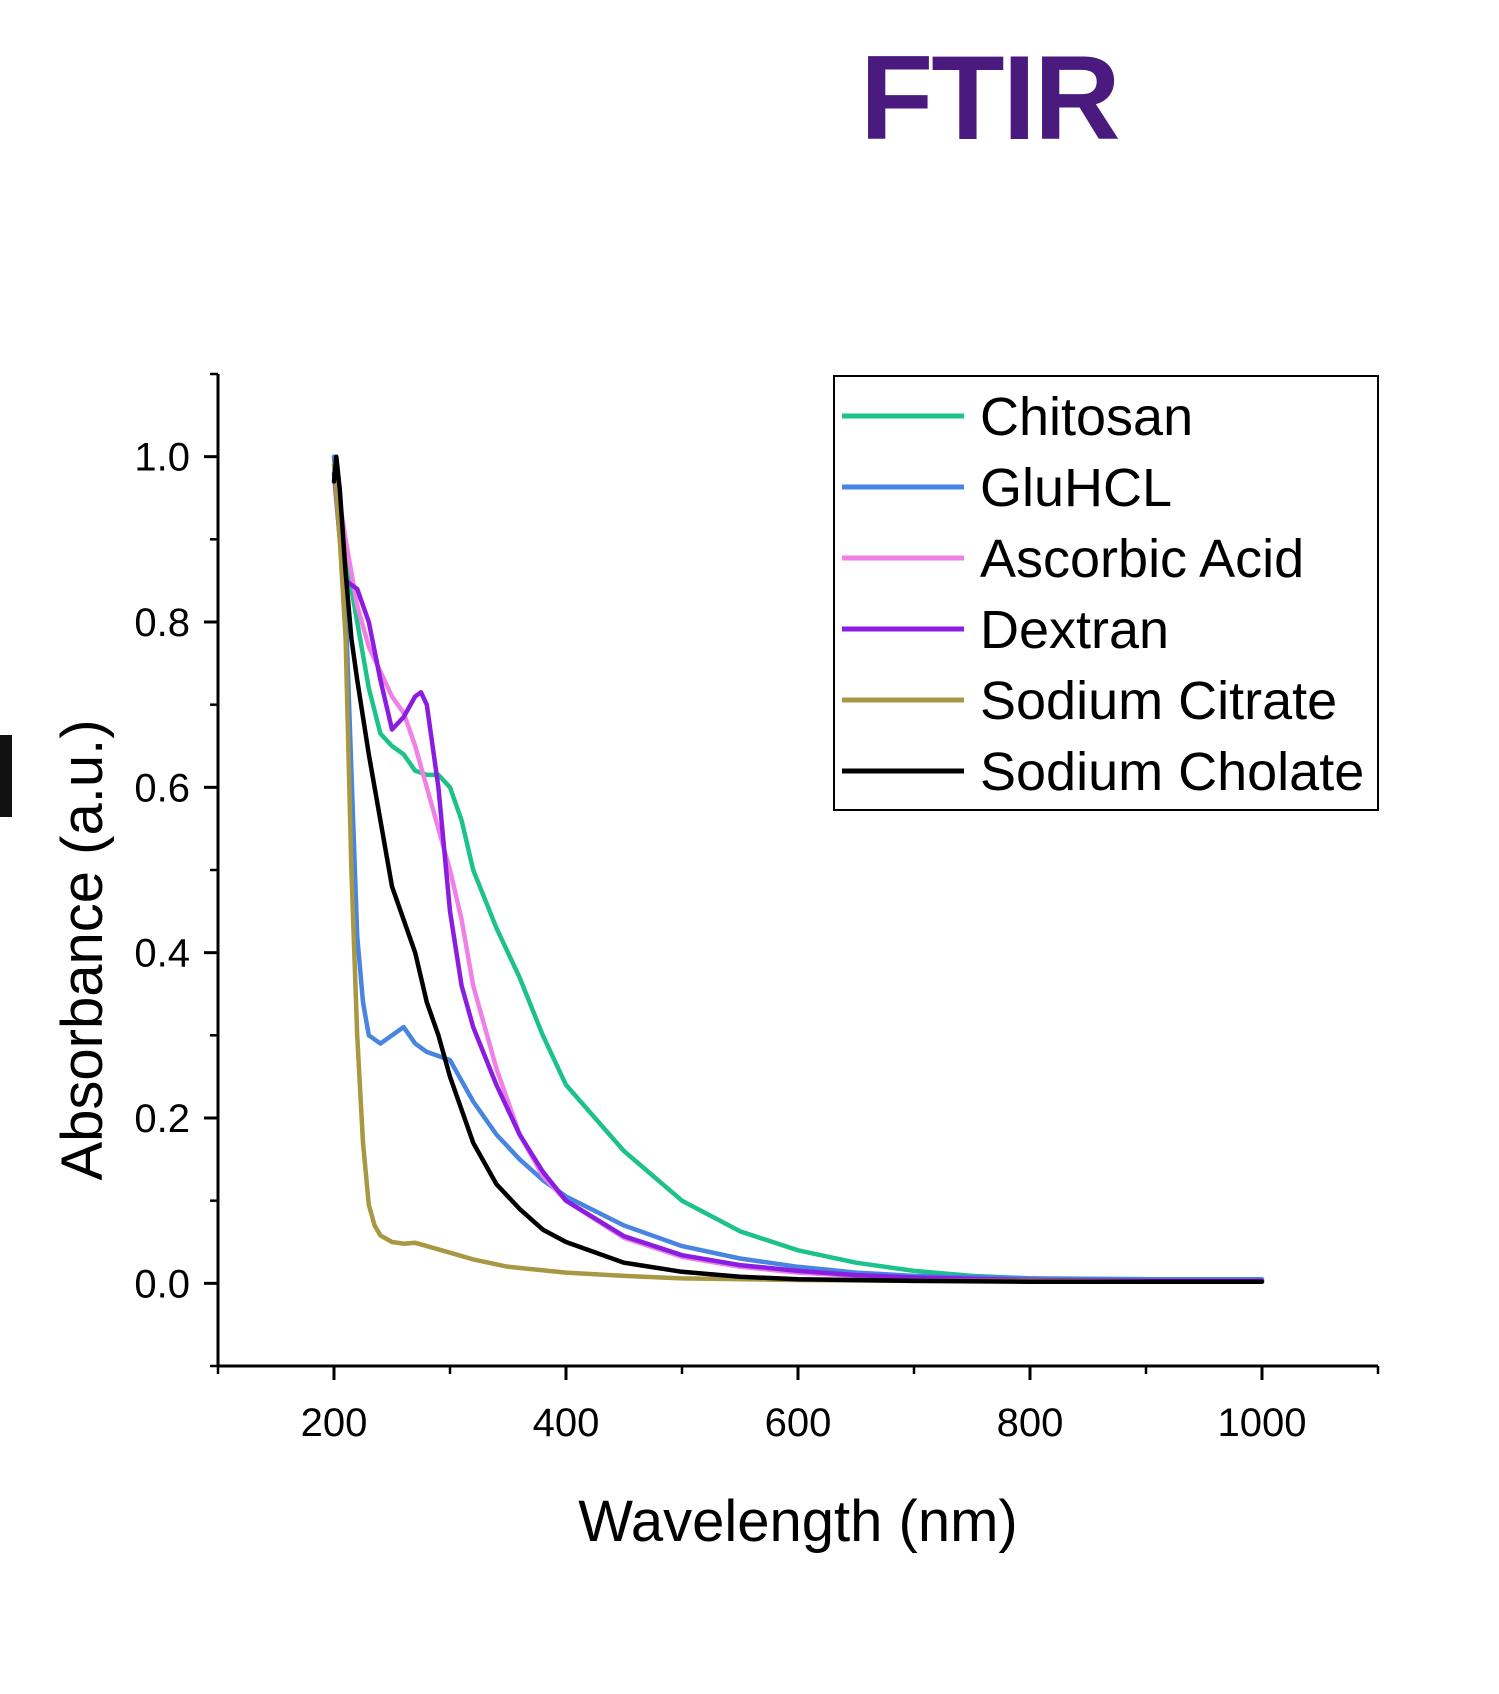 The width and height of the screenshot is (1499, 1694). Describe the element at coordinates (82, 949) in the screenshot. I see `y-axis-title: Absorbance (a.u.)` at that location.